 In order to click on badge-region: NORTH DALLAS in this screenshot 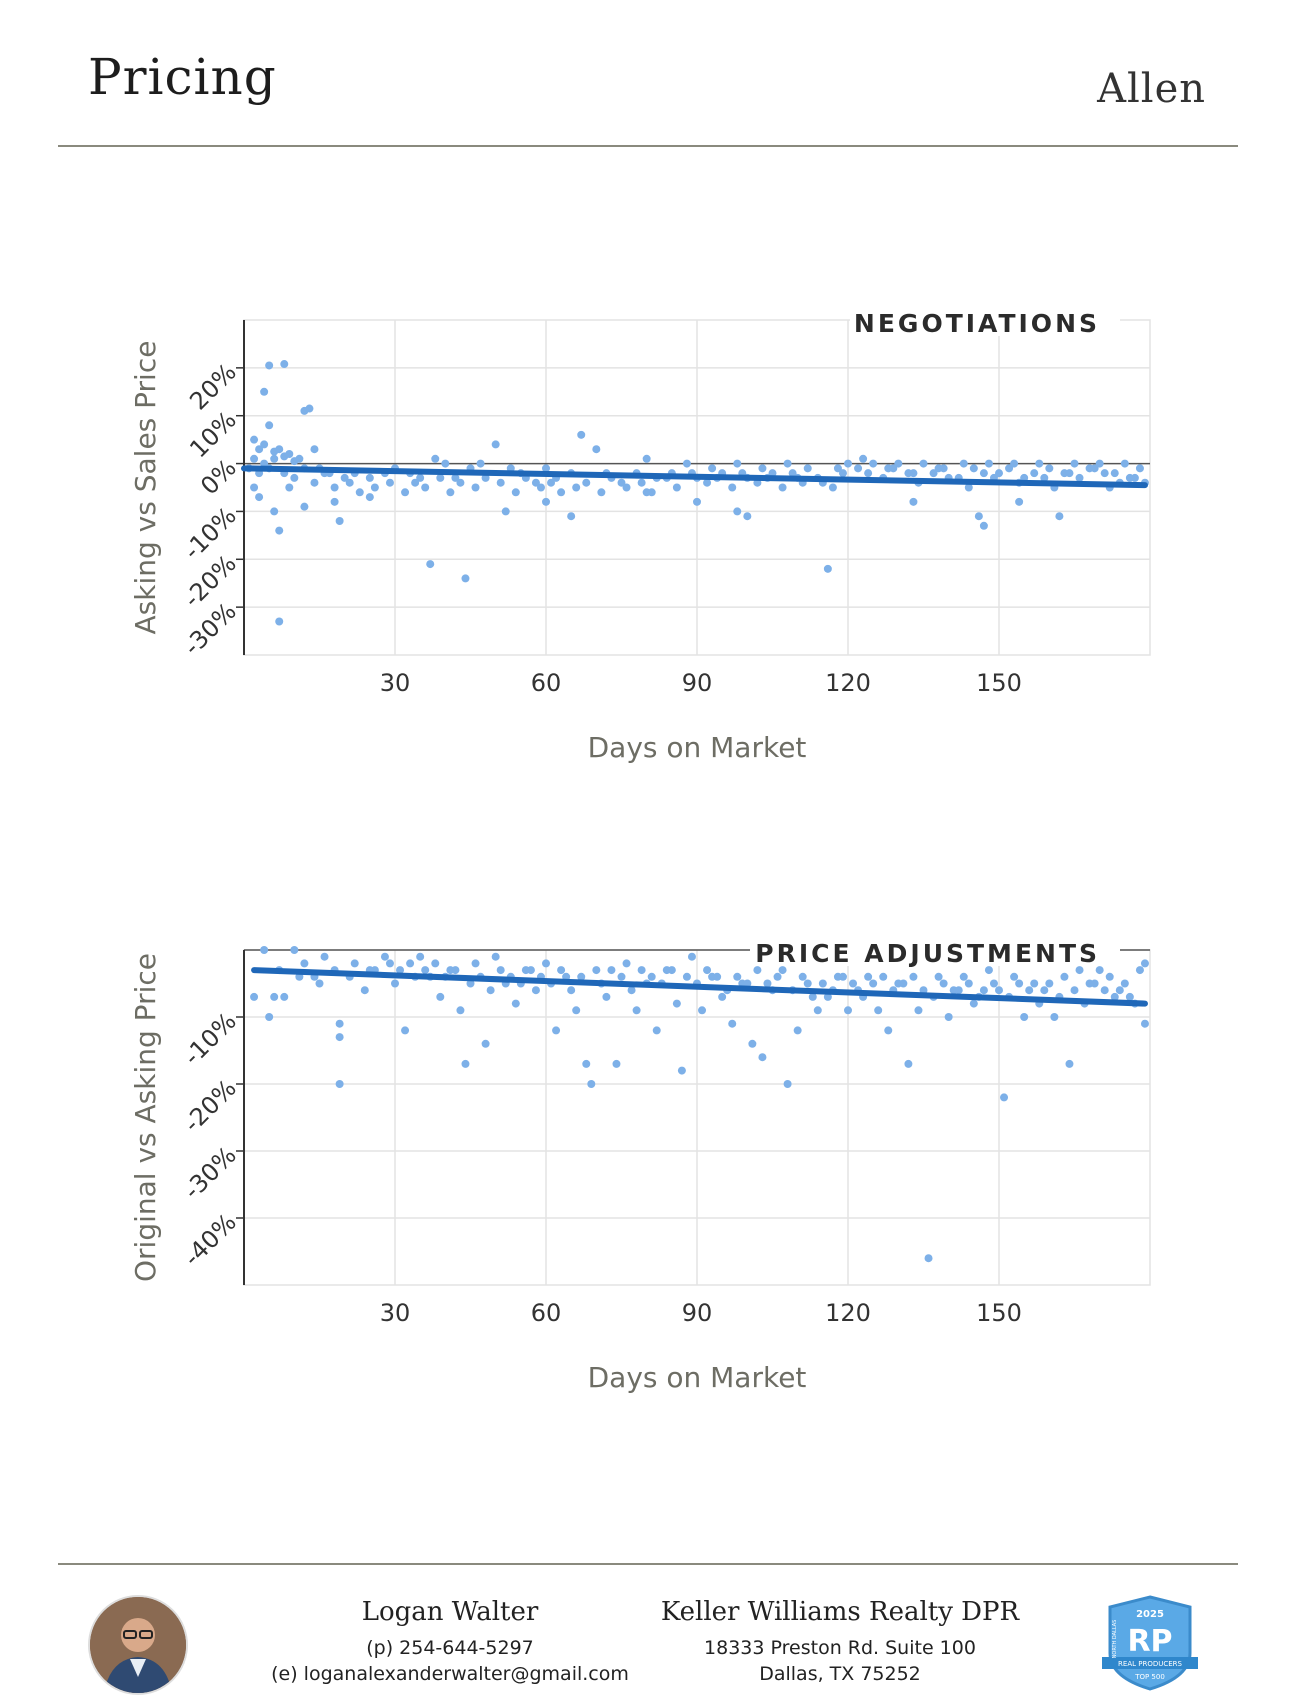, I will do `click(1115, 1639)`.